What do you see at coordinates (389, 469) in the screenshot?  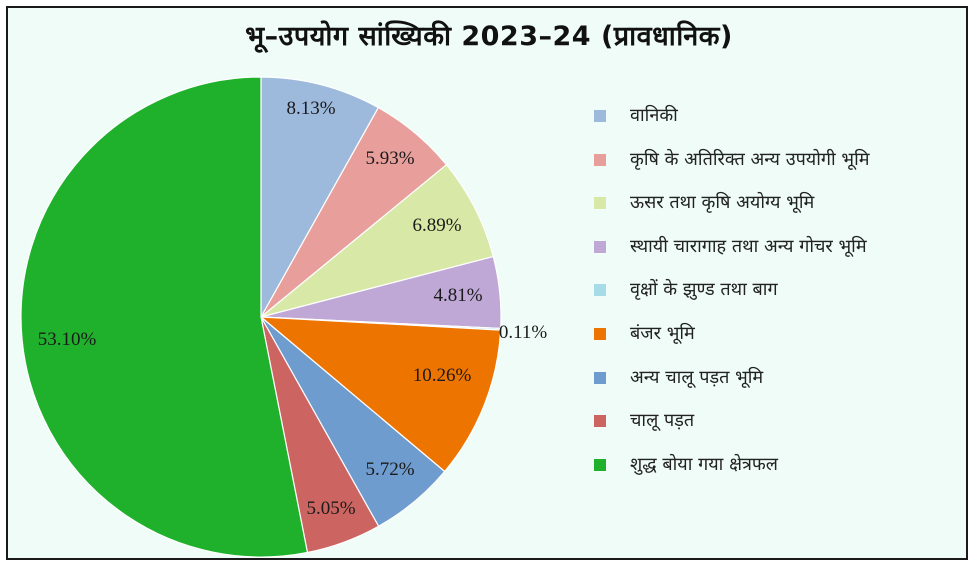 I see `slice-value-label: 5.72%` at bounding box center [389, 469].